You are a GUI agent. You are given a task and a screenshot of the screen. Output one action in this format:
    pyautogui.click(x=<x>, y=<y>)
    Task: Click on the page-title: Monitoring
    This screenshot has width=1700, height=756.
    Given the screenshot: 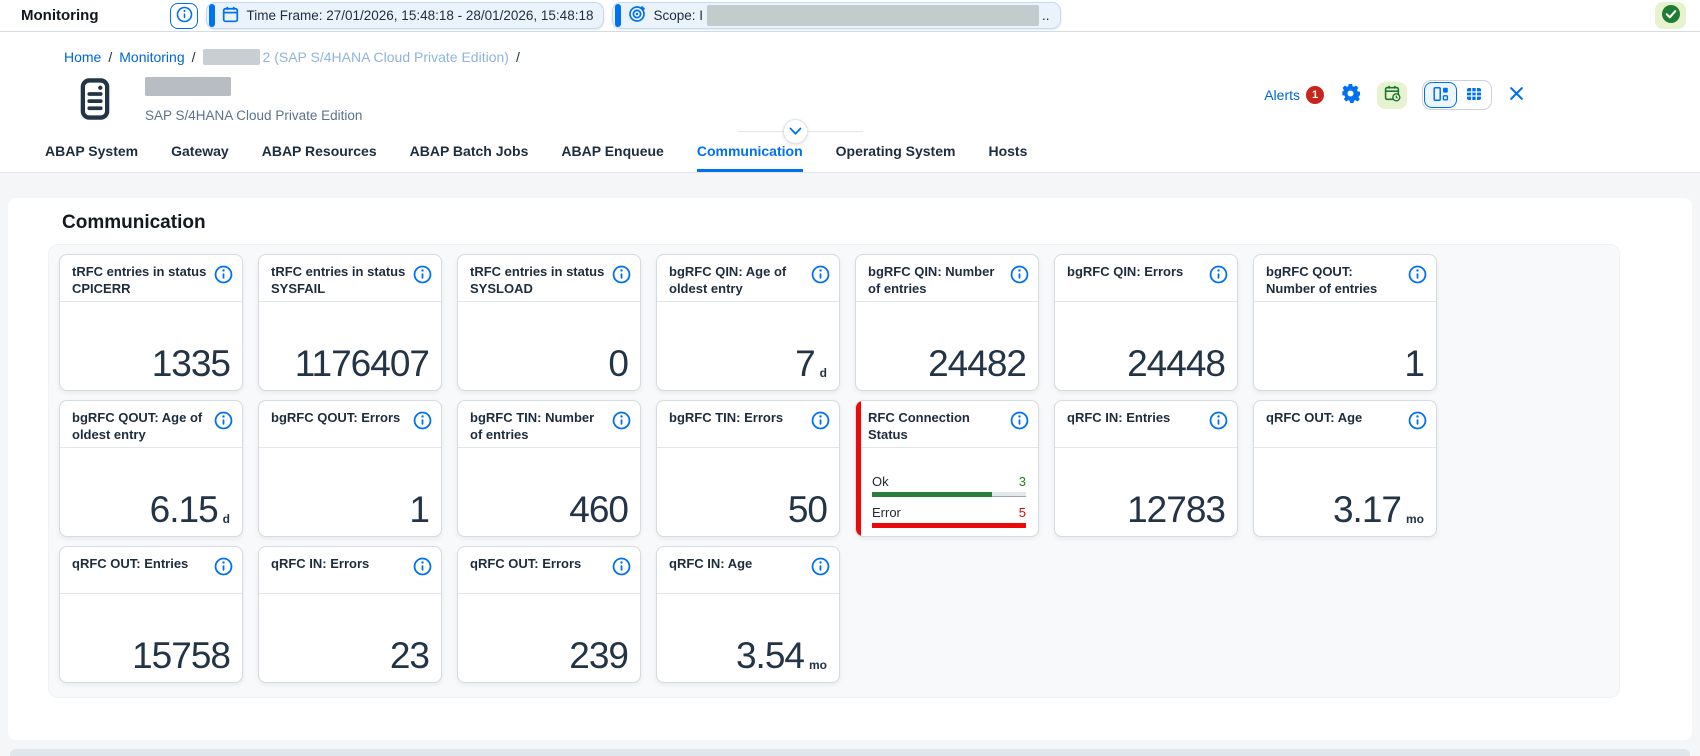 What is the action you would take?
    pyautogui.click(x=60, y=15)
    